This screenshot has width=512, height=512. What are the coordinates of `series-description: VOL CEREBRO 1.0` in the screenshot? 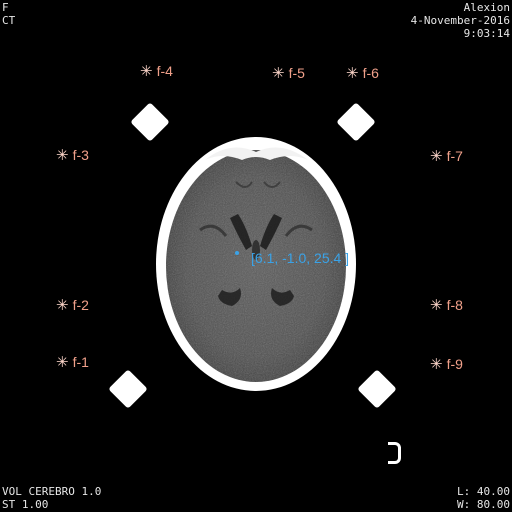 It's located at (52, 491).